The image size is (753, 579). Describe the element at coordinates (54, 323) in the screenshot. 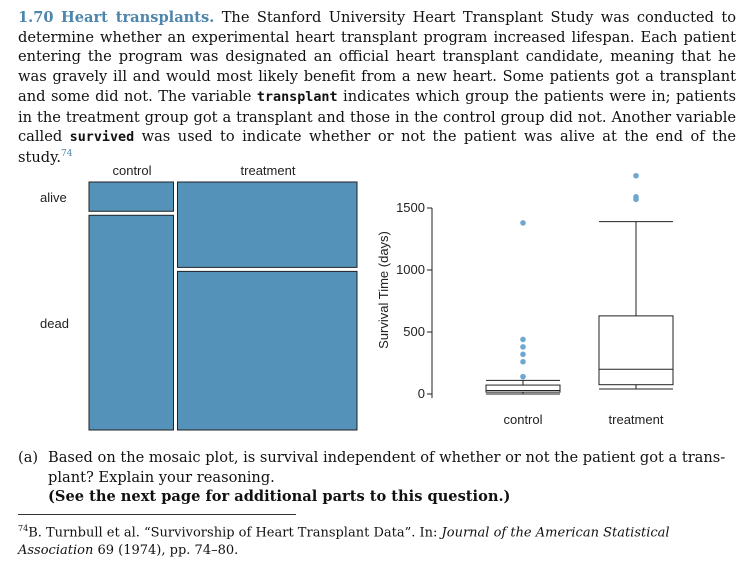

I see `mosaic-row-label-dead: dead` at that location.